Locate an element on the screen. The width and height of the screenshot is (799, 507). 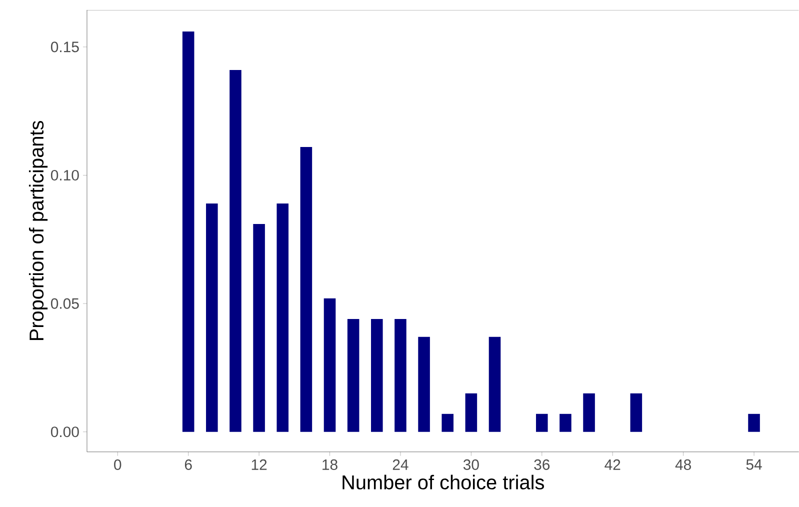
x-tick-label: 30 is located at coordinates (471, 464).